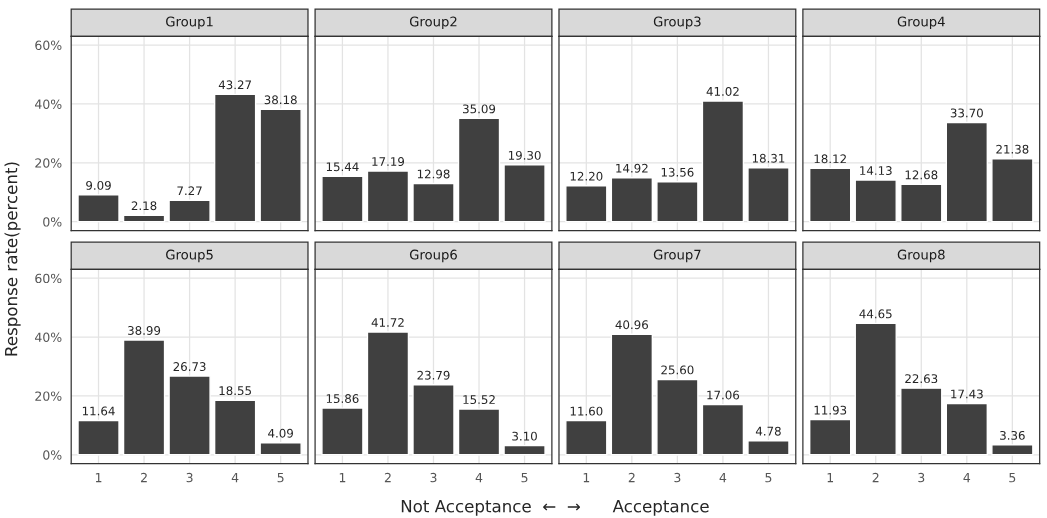  I want to click on data-label: 9.09, so click(98, 185).